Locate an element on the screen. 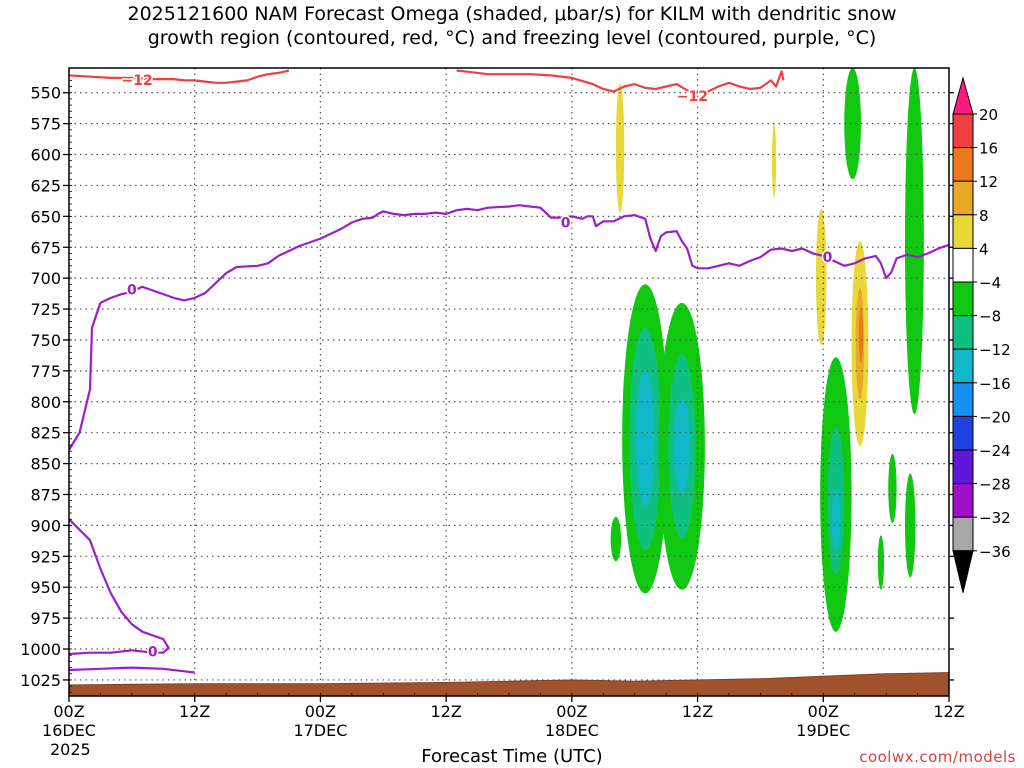 Image resolution: width=1024 pixels, height=768 pixels. y-tick-label-17: 975 is located at coordinates (45, 618).